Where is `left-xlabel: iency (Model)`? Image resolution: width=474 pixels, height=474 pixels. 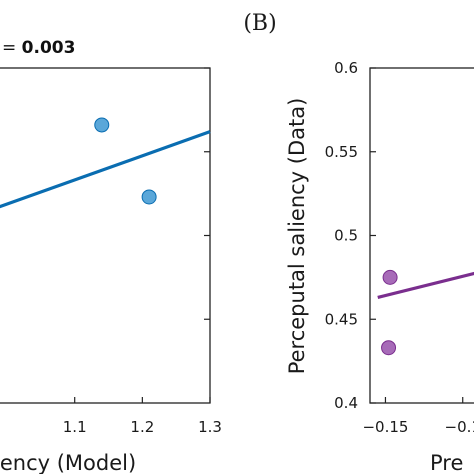 left-xlabel: iency (Model) is located at coordinates (68, 462).